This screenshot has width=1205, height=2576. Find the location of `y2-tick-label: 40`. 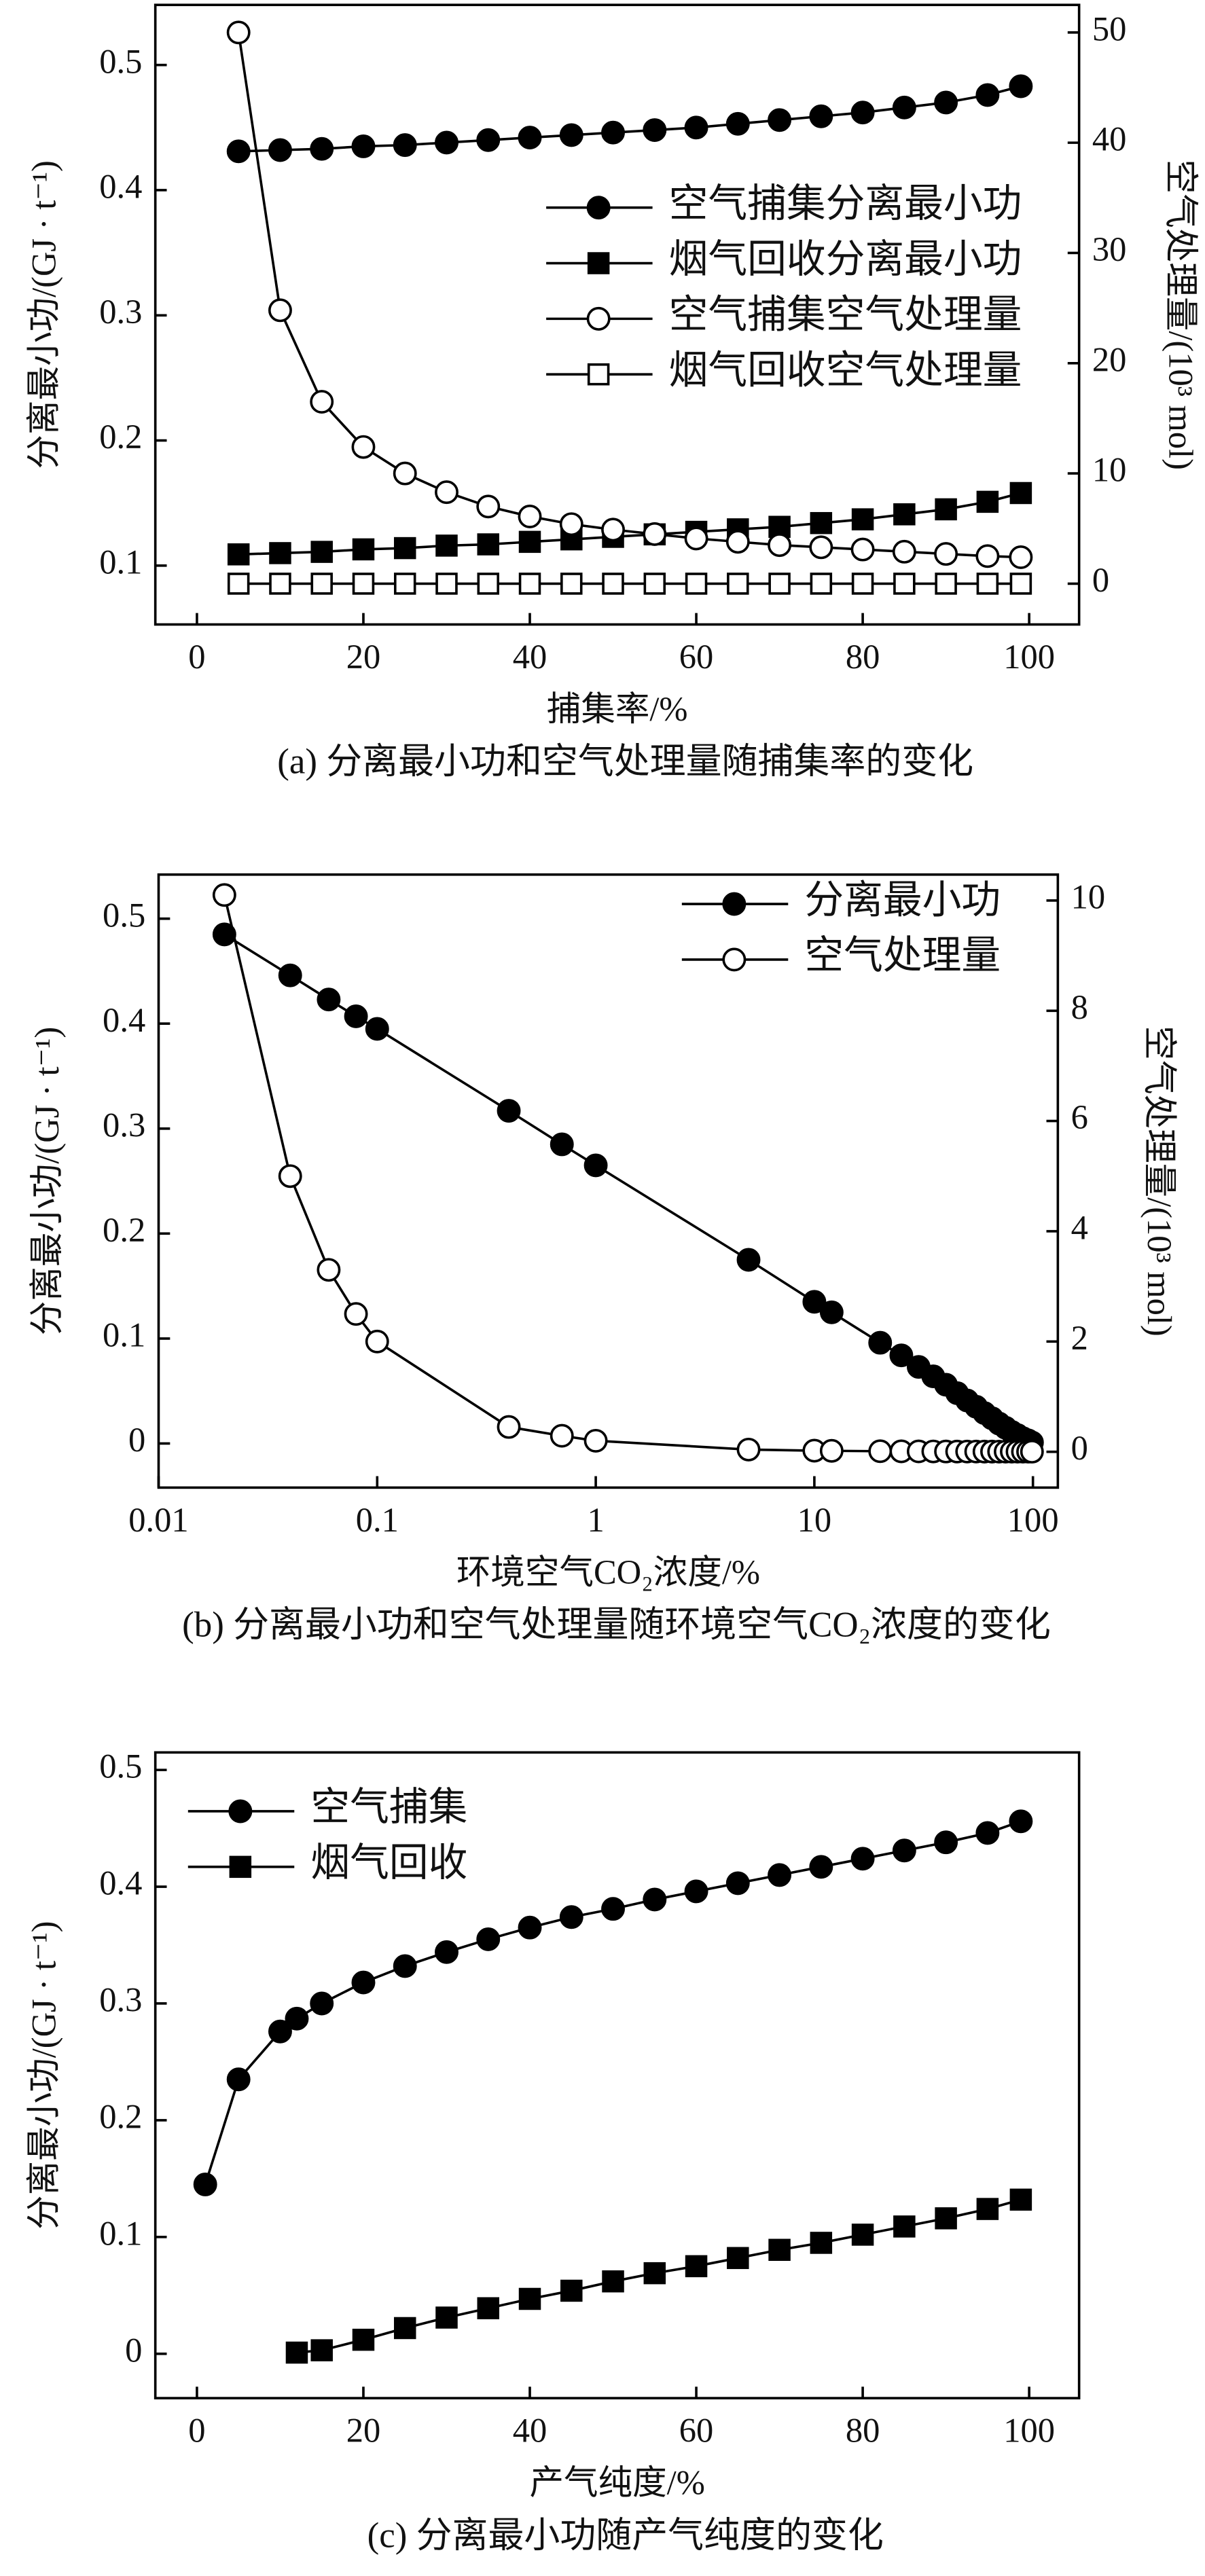

y2-tick-label: 40 is located at coordinates (1109, 139).